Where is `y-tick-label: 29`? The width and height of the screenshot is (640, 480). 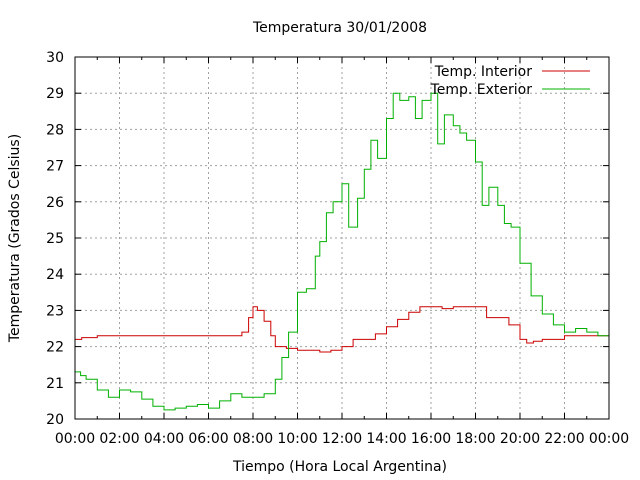
y-tick-label: 29 is located at coordinates (55, 94).